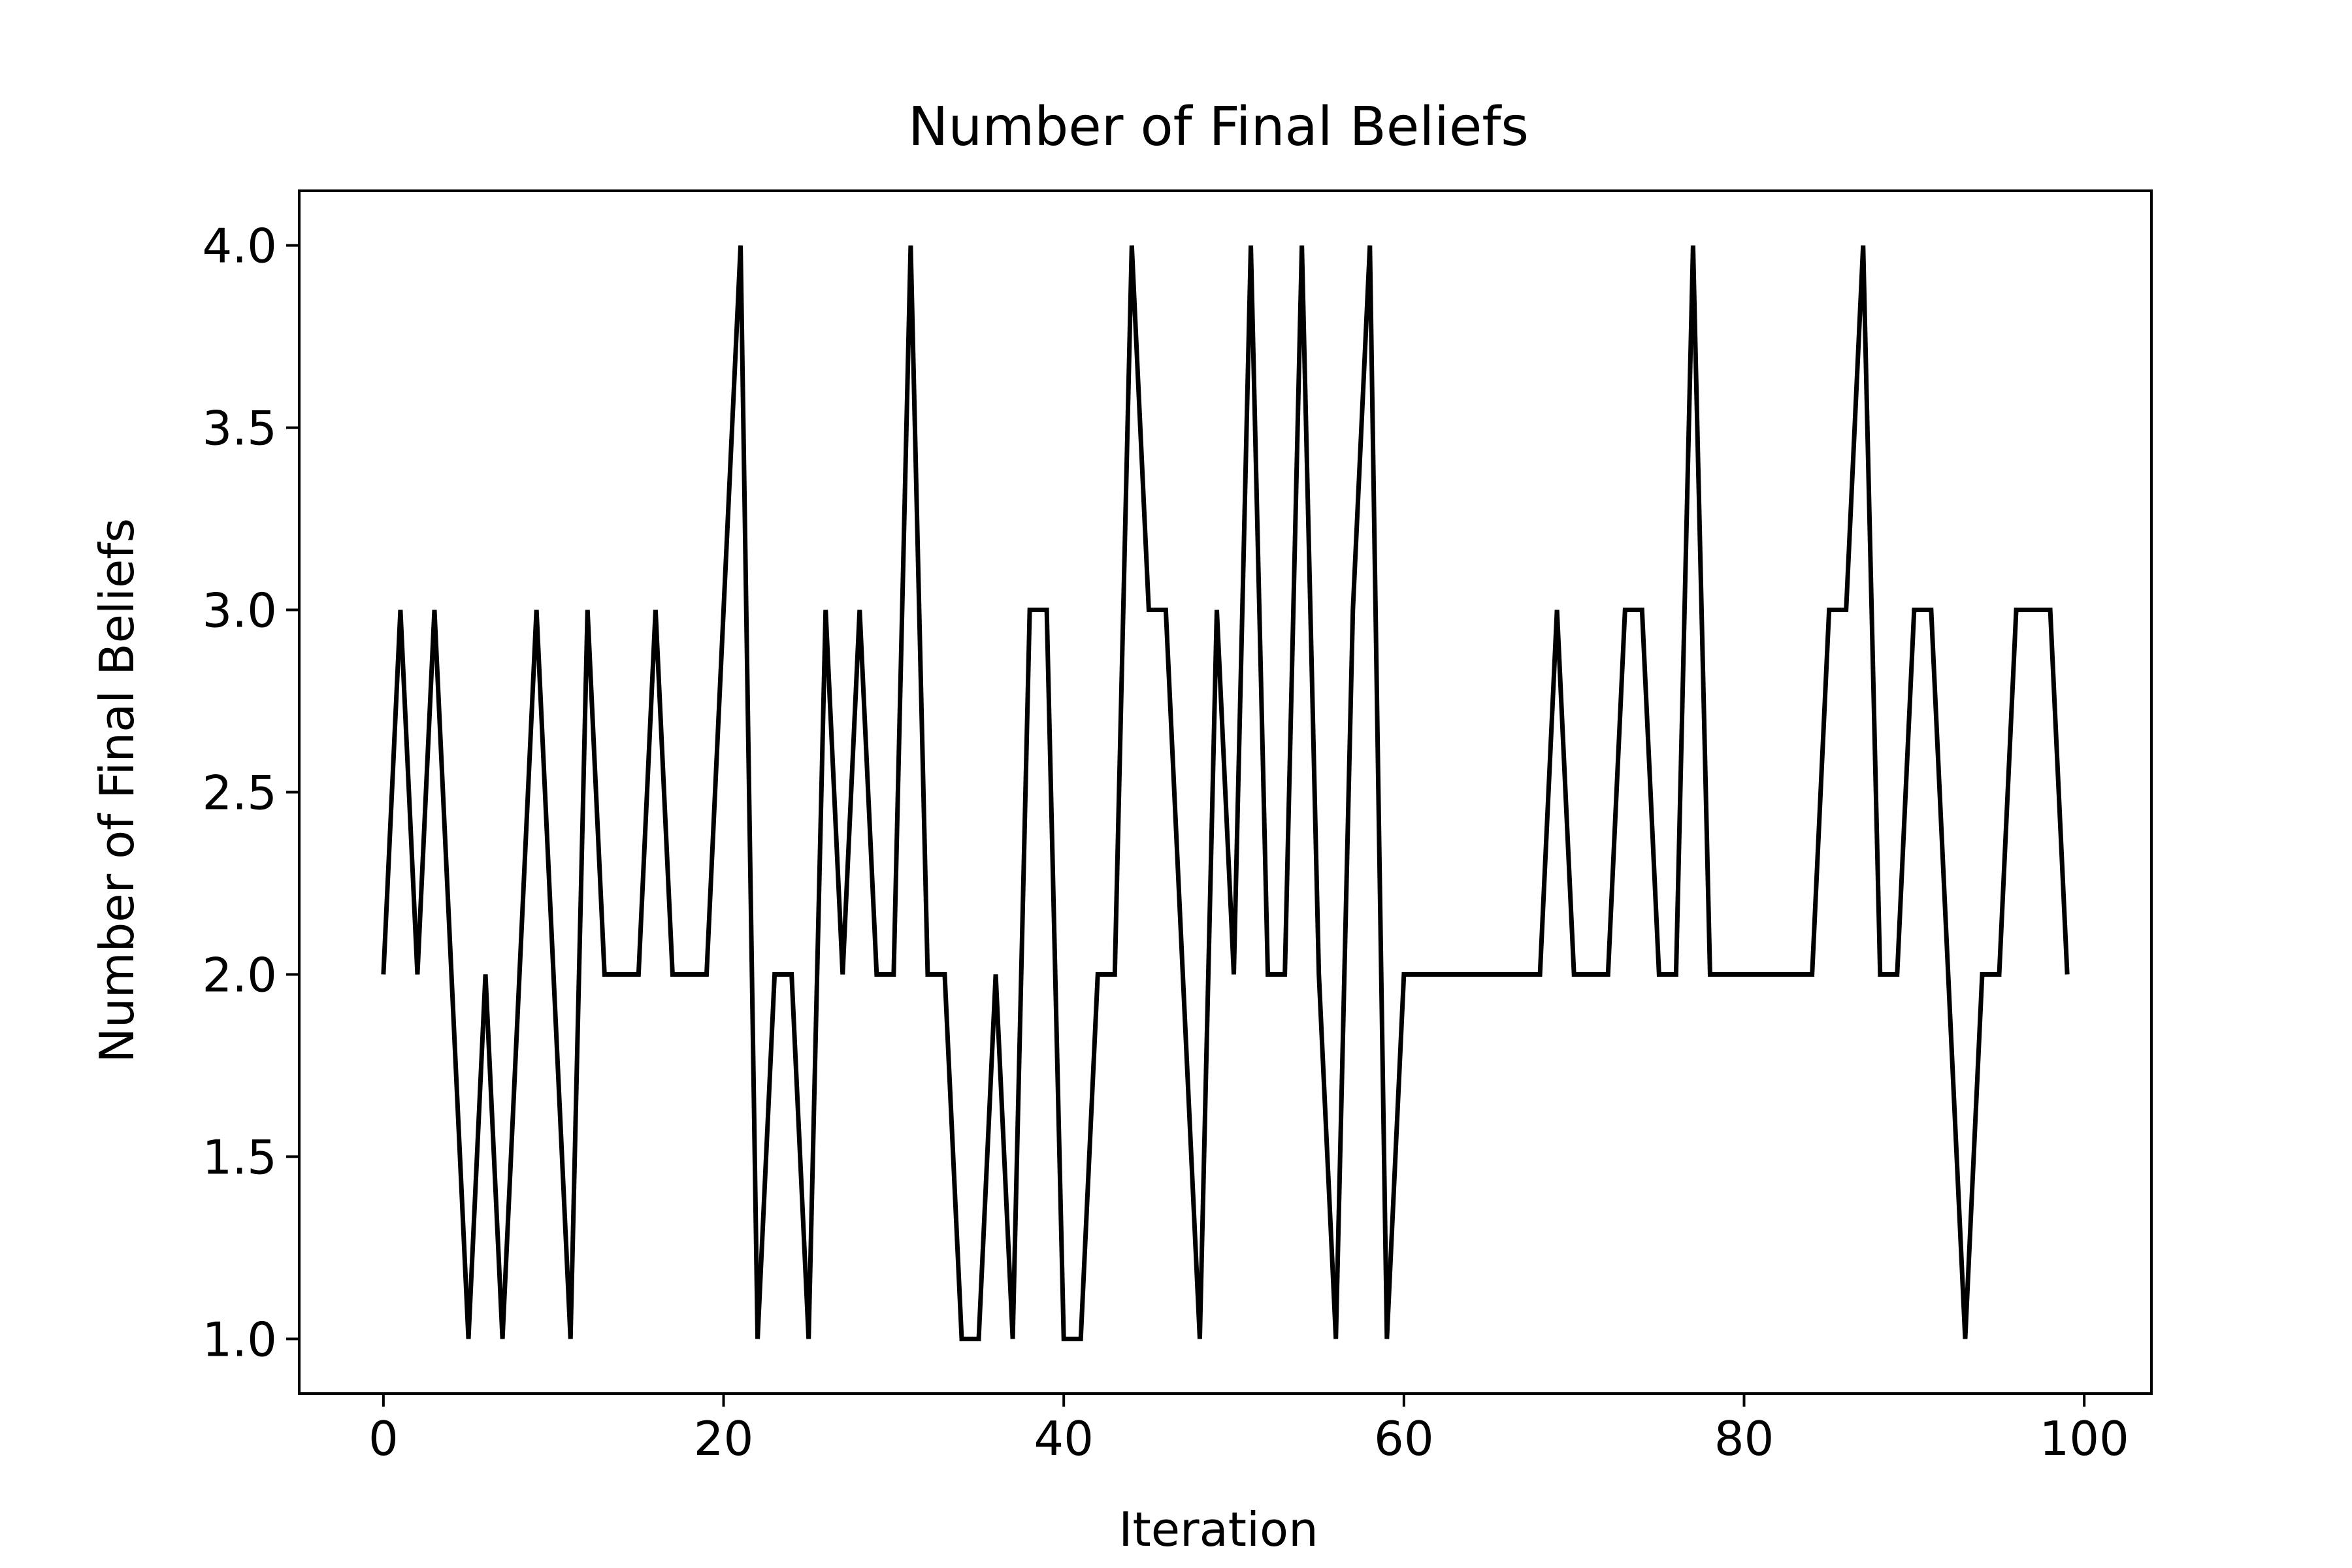 The width and height of the screenshot is (2352, 1568). Describe the element at coordinates (239, 974) in the screenshot. I see `y-tick-label: 2.0` at that location.